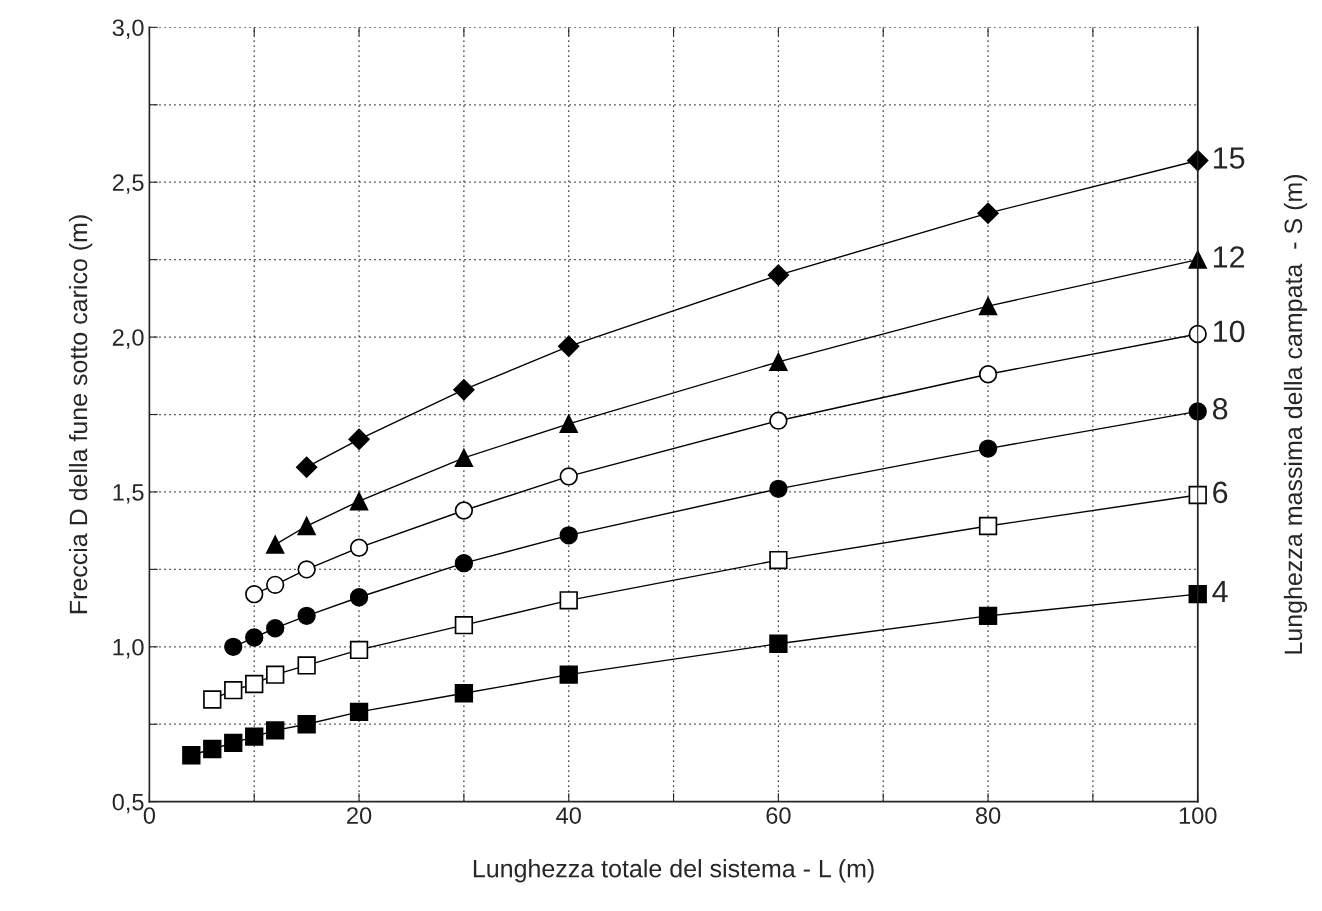 The width and height of the screenshot is (1322, 911). I want to click on x-tick-label: 0, so click(149, 815).